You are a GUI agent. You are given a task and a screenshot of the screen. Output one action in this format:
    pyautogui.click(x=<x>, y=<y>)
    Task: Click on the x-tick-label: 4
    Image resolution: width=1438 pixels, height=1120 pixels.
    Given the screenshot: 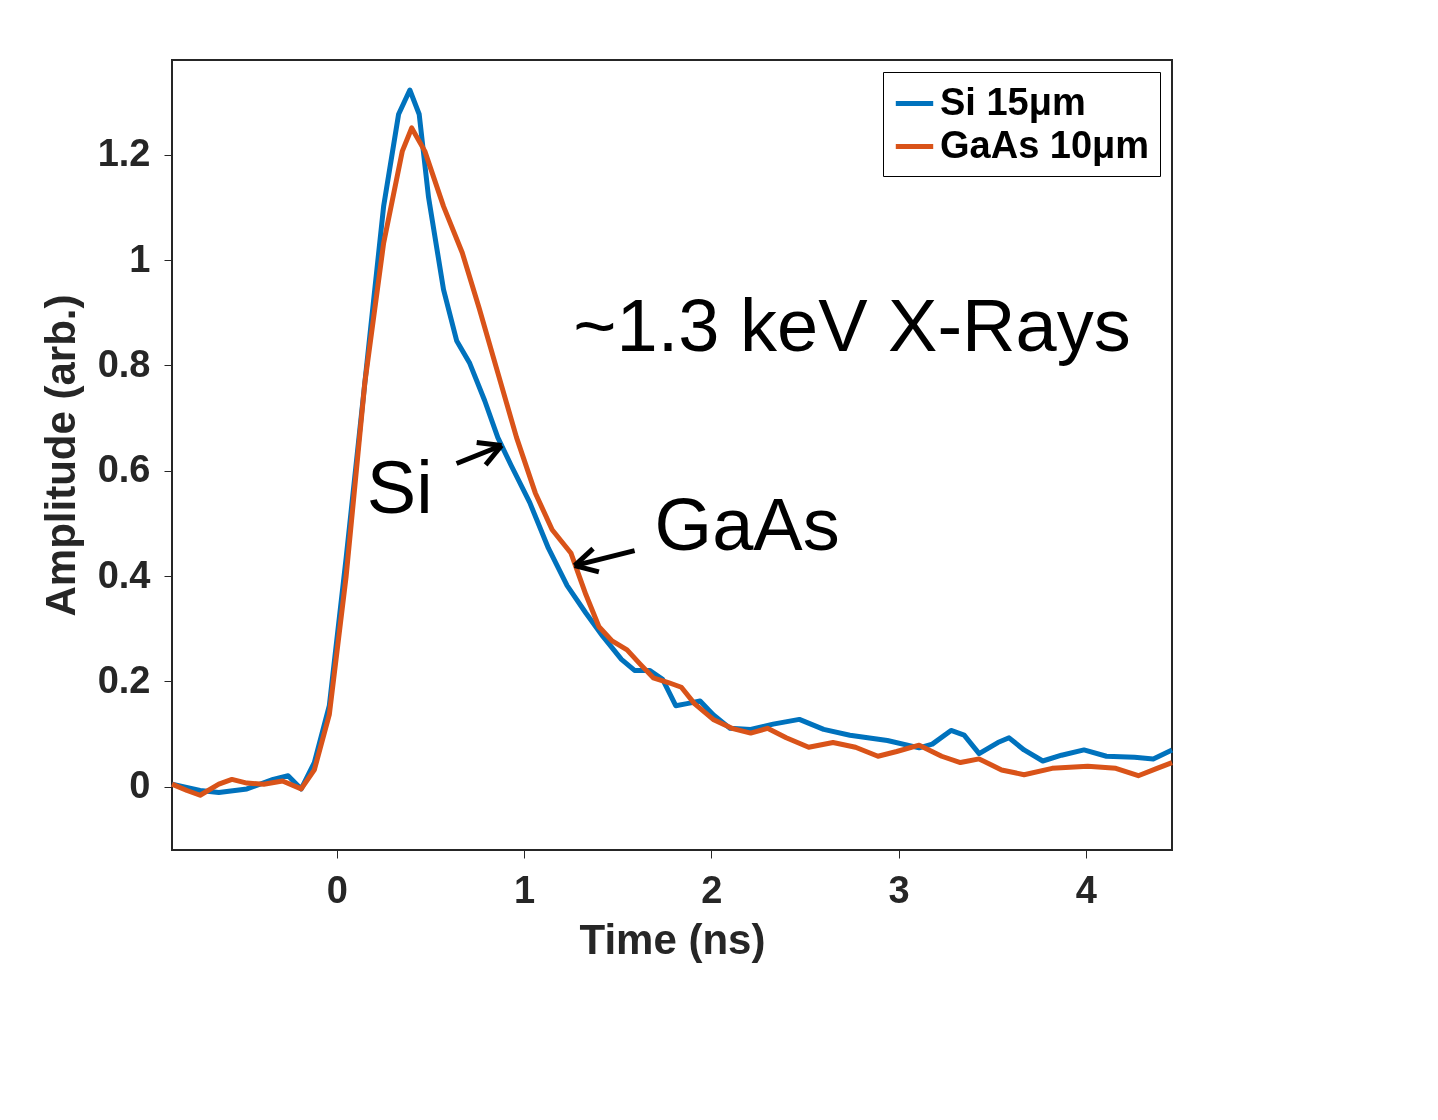 What is the action you would take?
    pyautogui.click(x=1086, y=889)
    